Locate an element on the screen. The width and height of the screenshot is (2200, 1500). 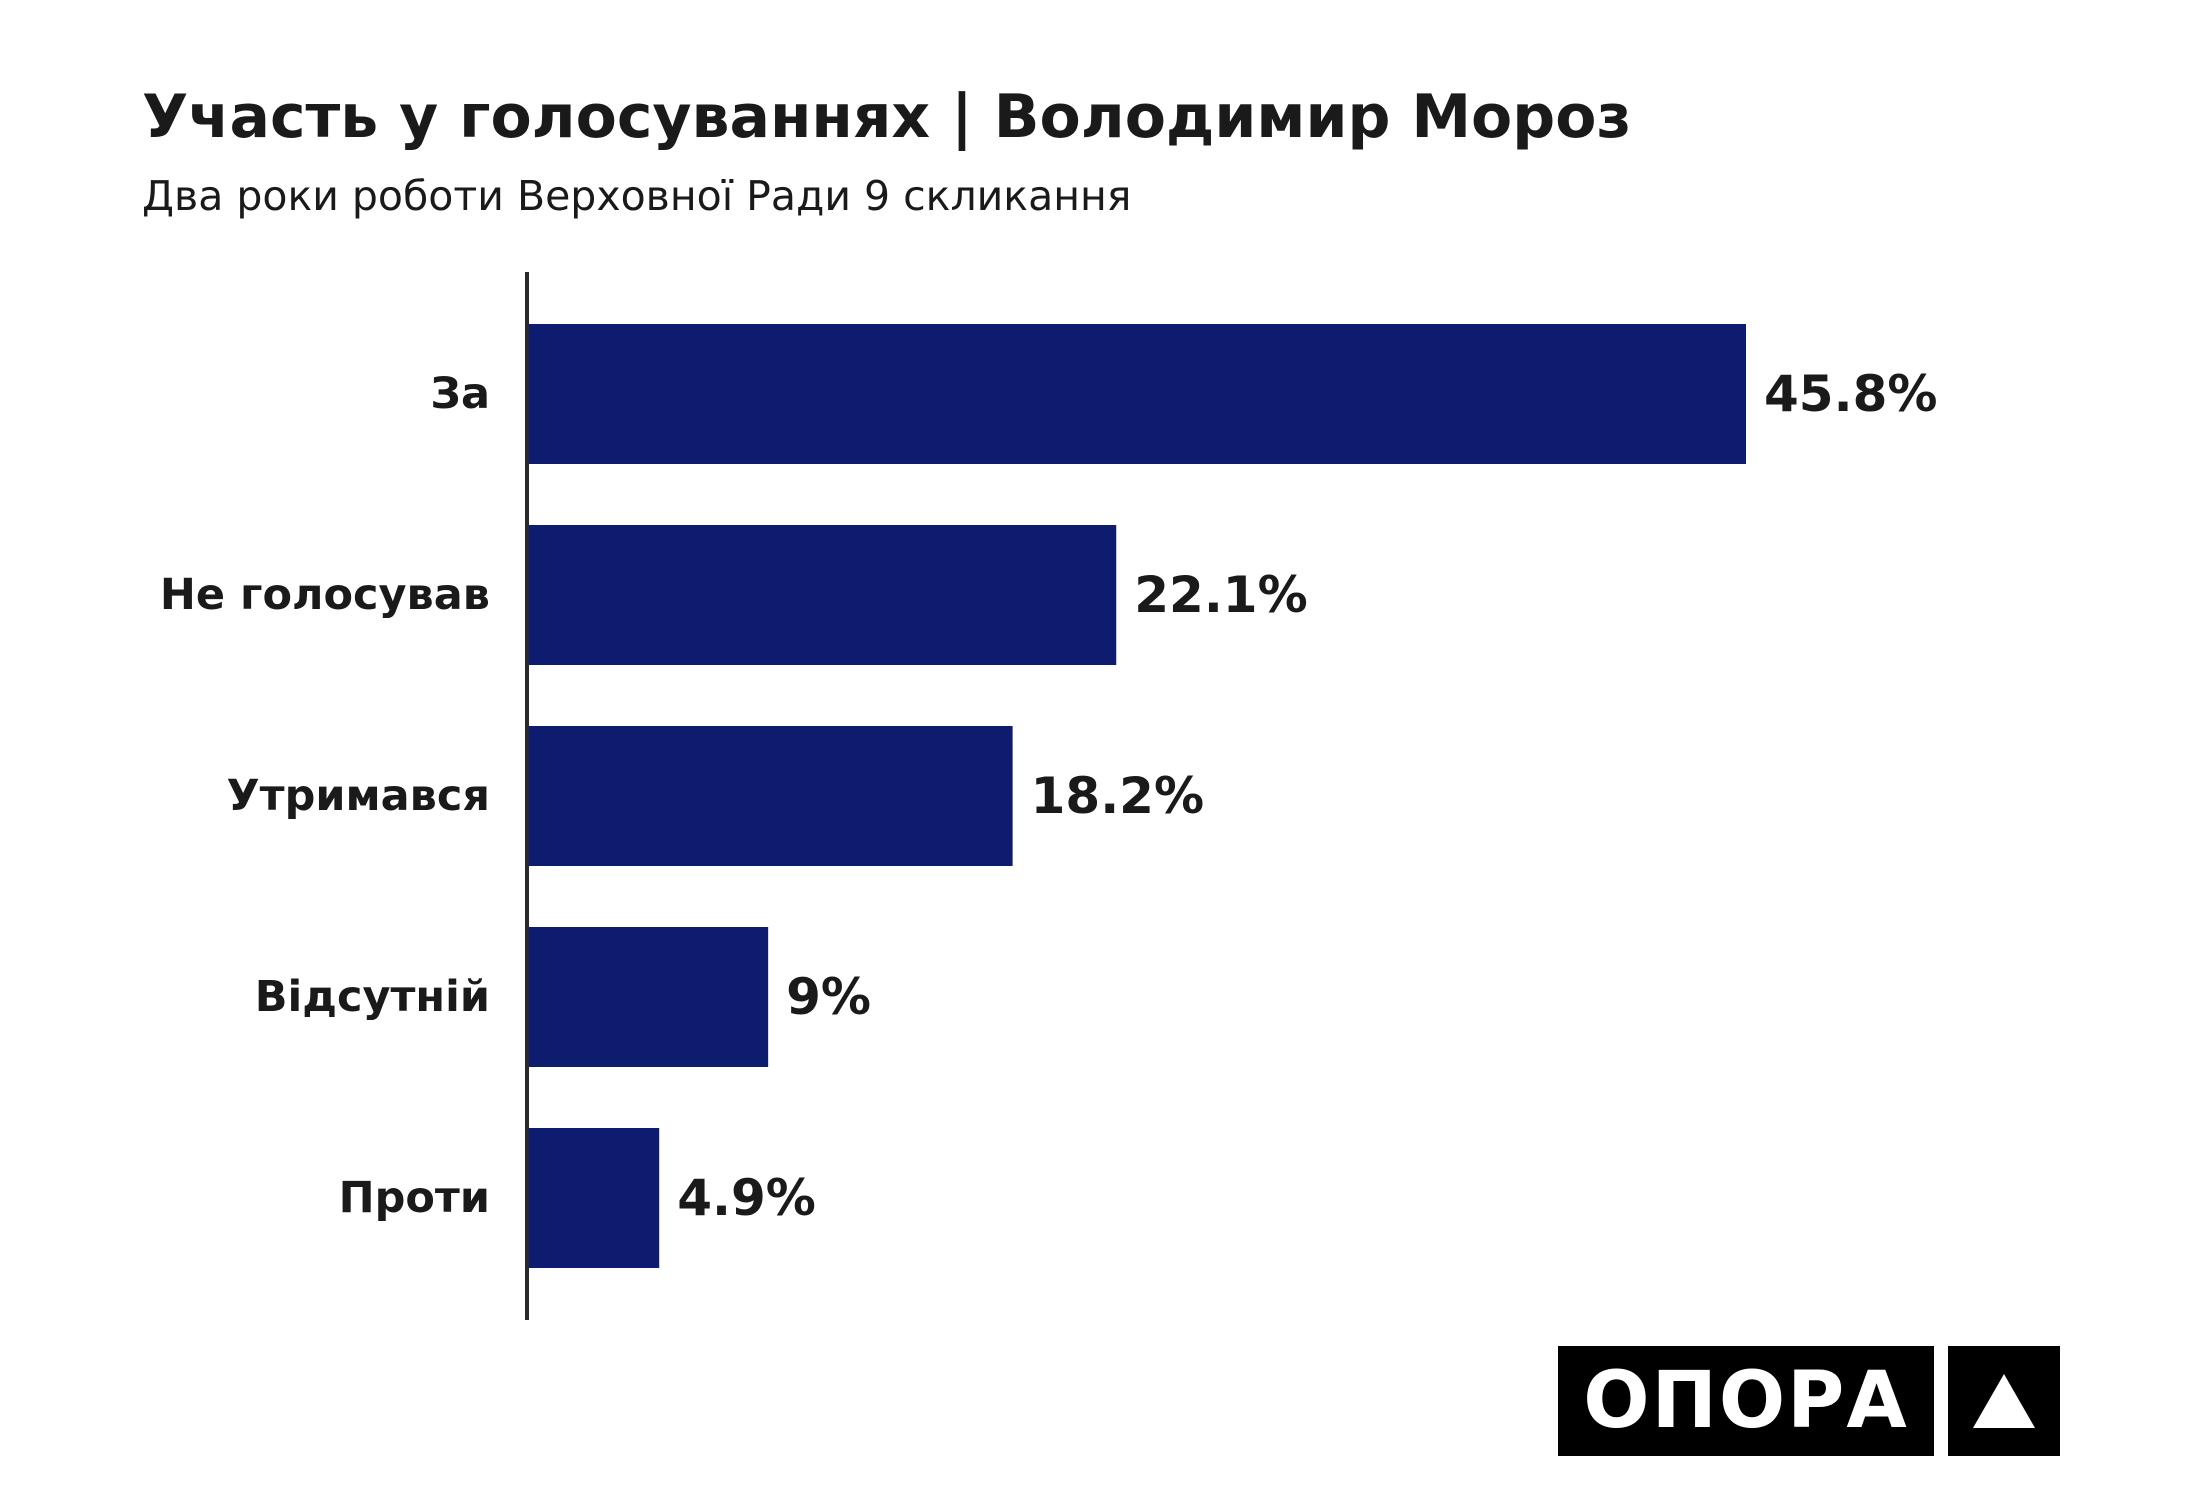
triangle-icon is located at coordinates (2004, 1401).